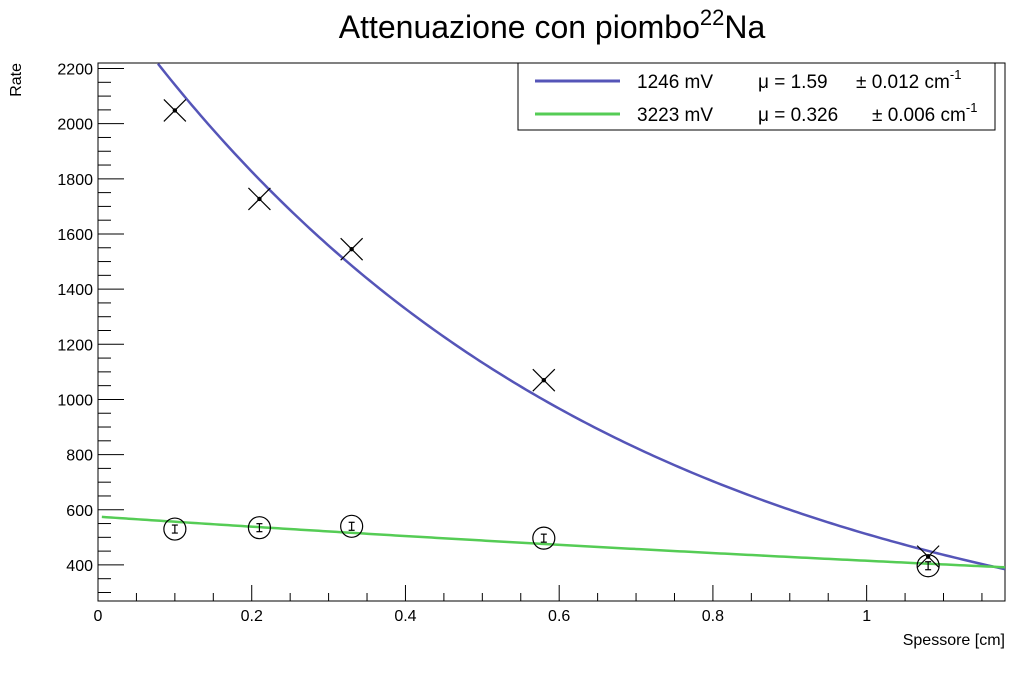 The width and height of the screenshot is (1036, 673). I want to click on y-tick-label: 1400, so click(75, 290).